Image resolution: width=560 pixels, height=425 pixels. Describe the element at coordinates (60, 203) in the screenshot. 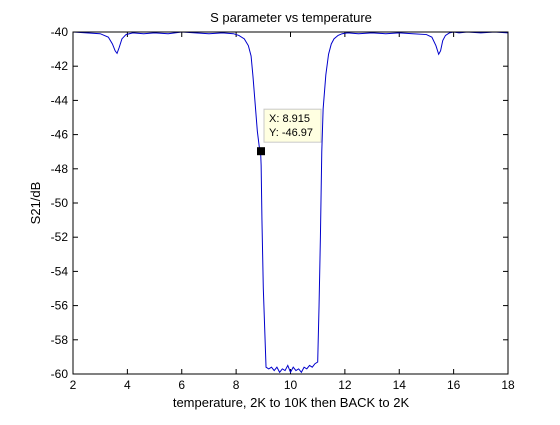

I see `y-tick-label: -50` at that location.